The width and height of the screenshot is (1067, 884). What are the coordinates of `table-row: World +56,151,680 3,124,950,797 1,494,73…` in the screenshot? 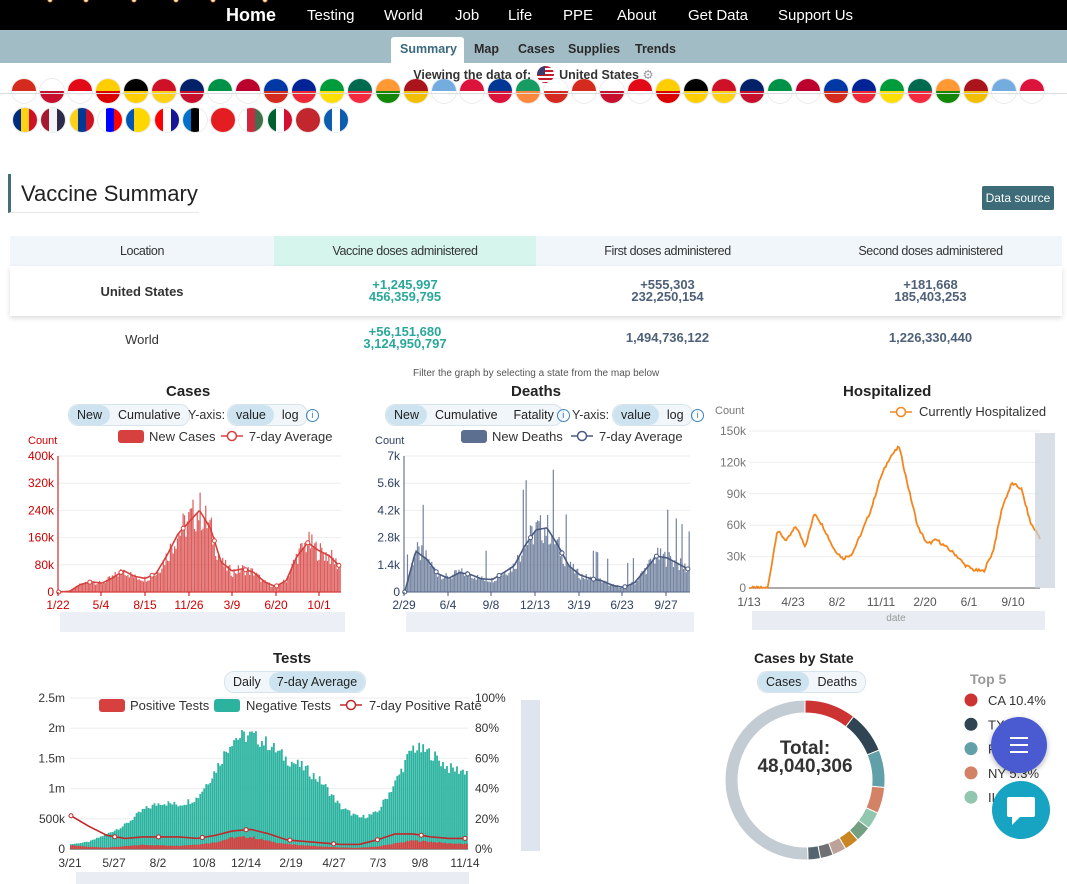 It's located at (536, 340).